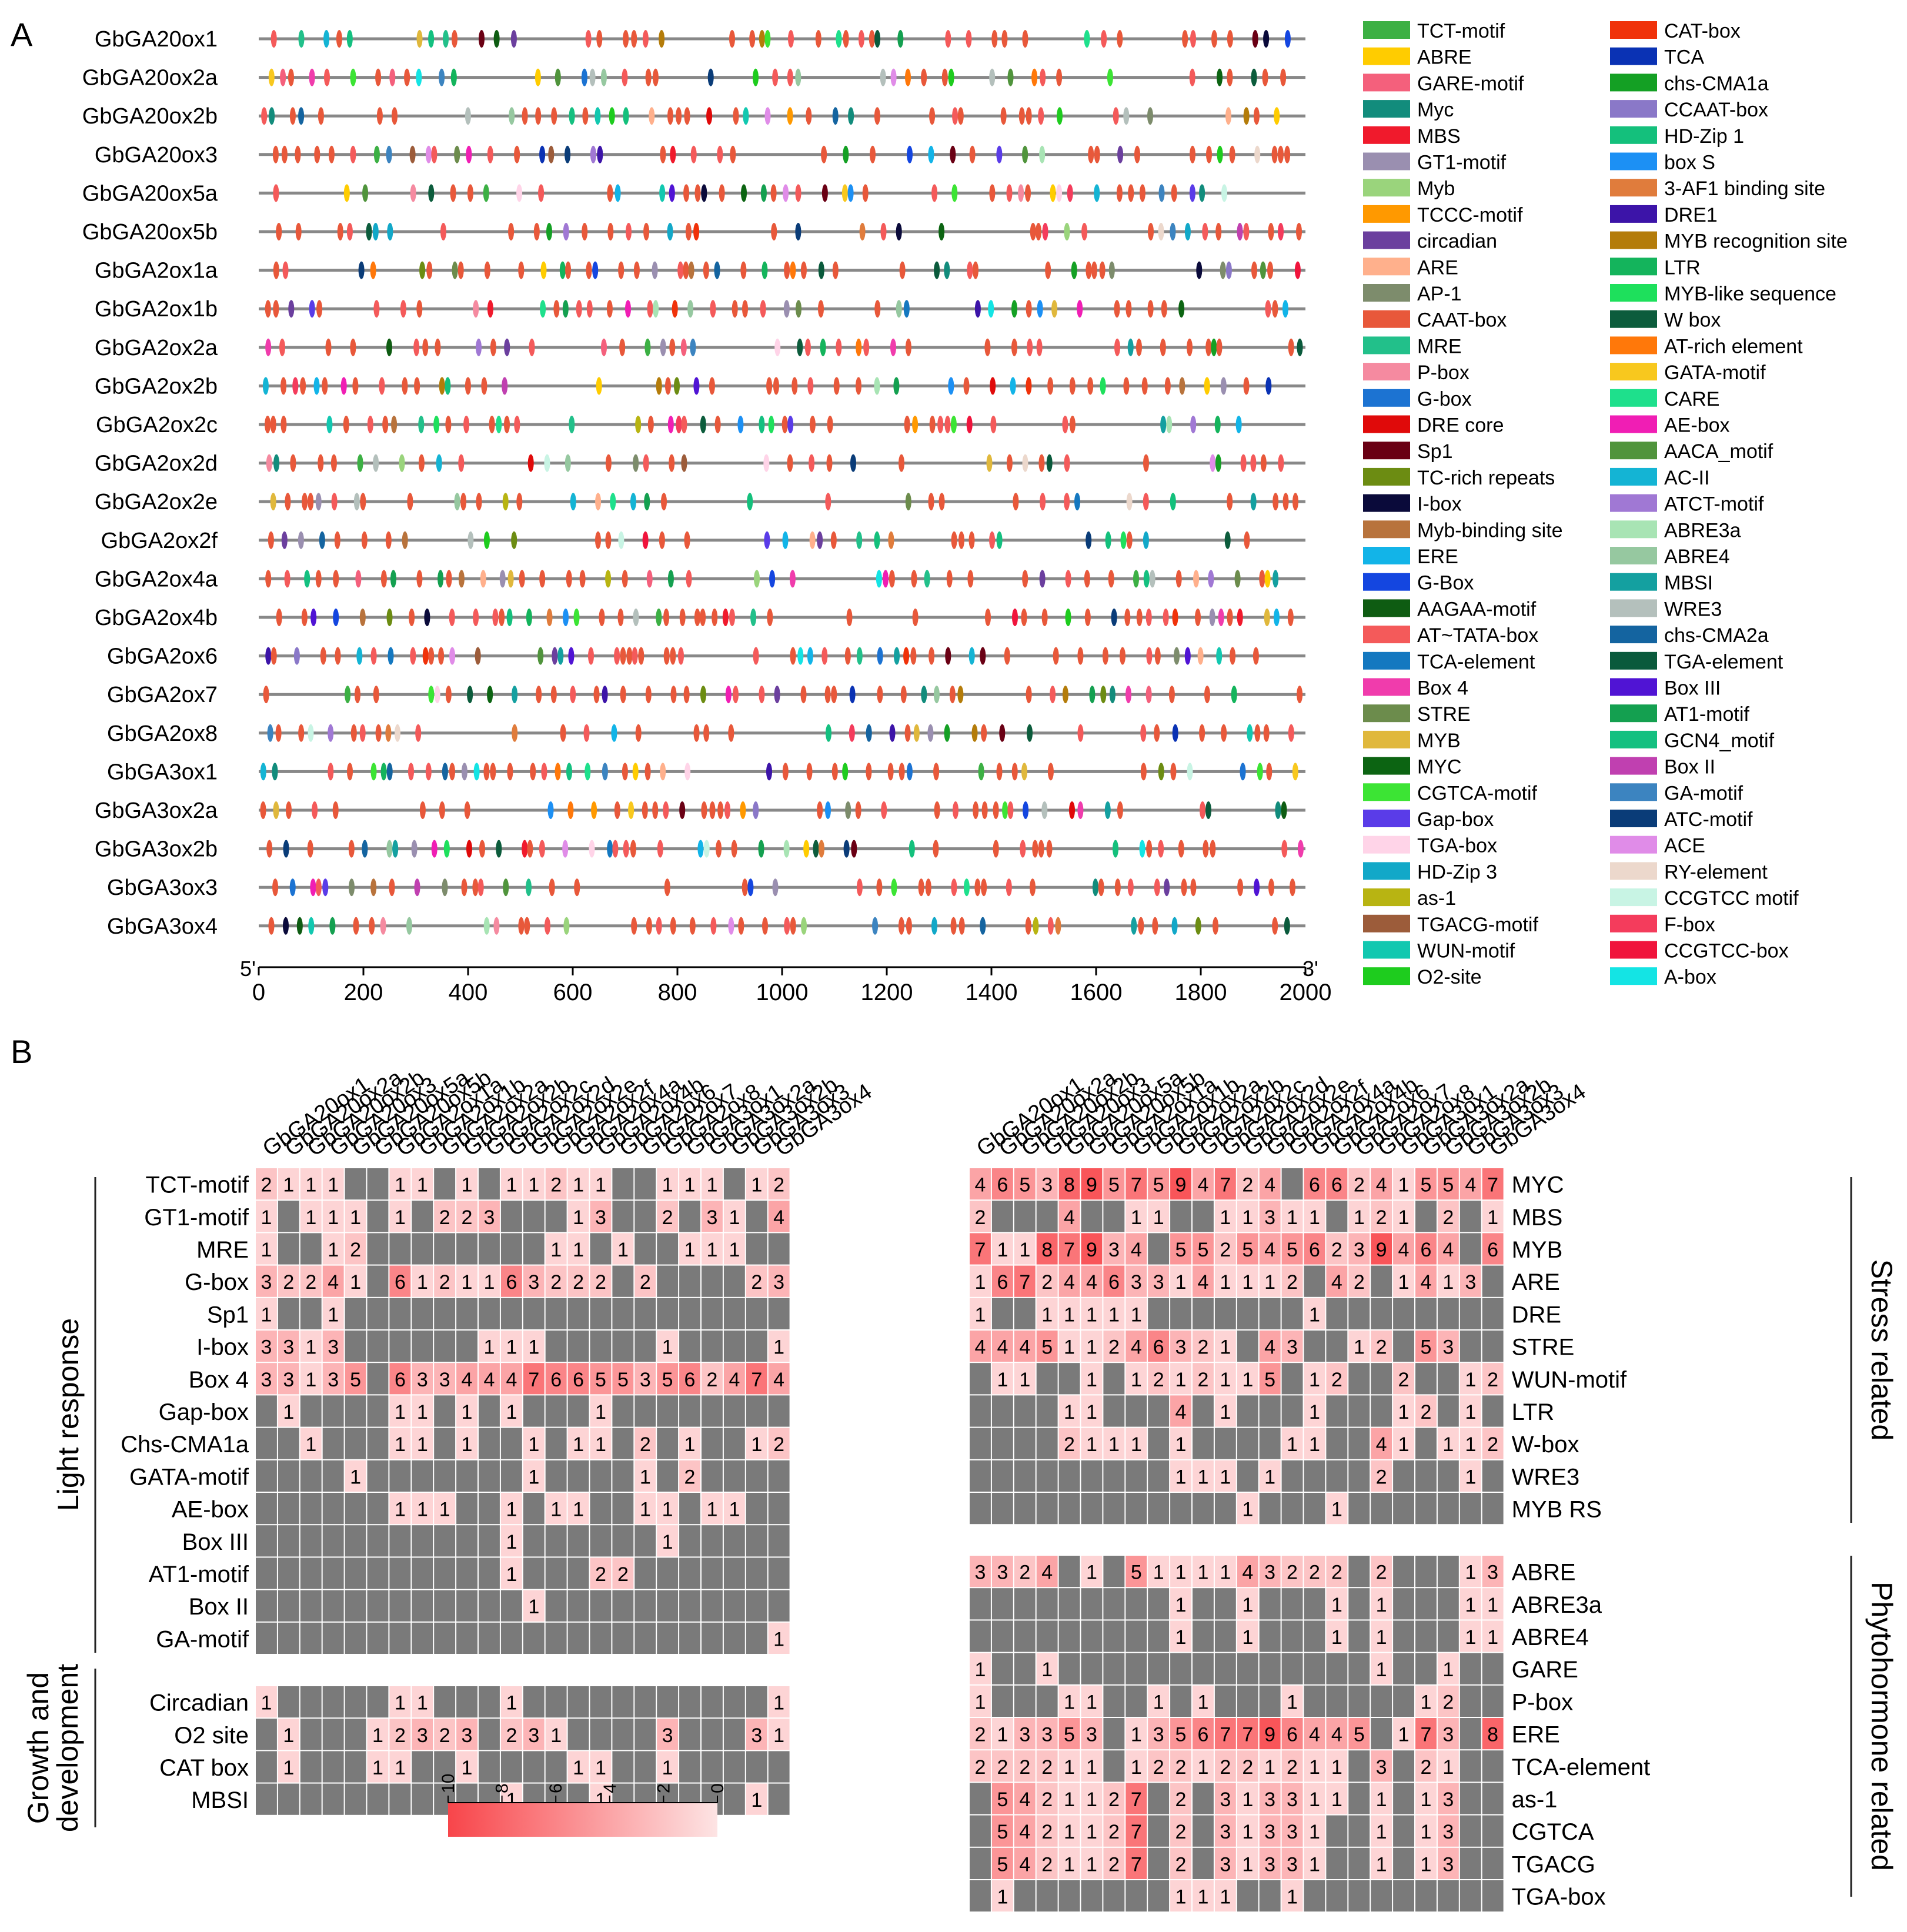 Image resolution: width=1907 pixels, height=1932 pixels. Describe the element at coordinates (489, 1380) in the screenshot. I see `cell-value: 4` at that location.